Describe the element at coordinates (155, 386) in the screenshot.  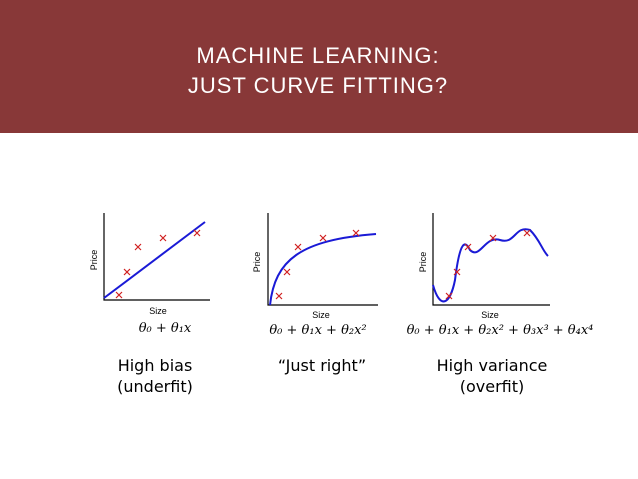
I see `caption: (underfit)` at that location.